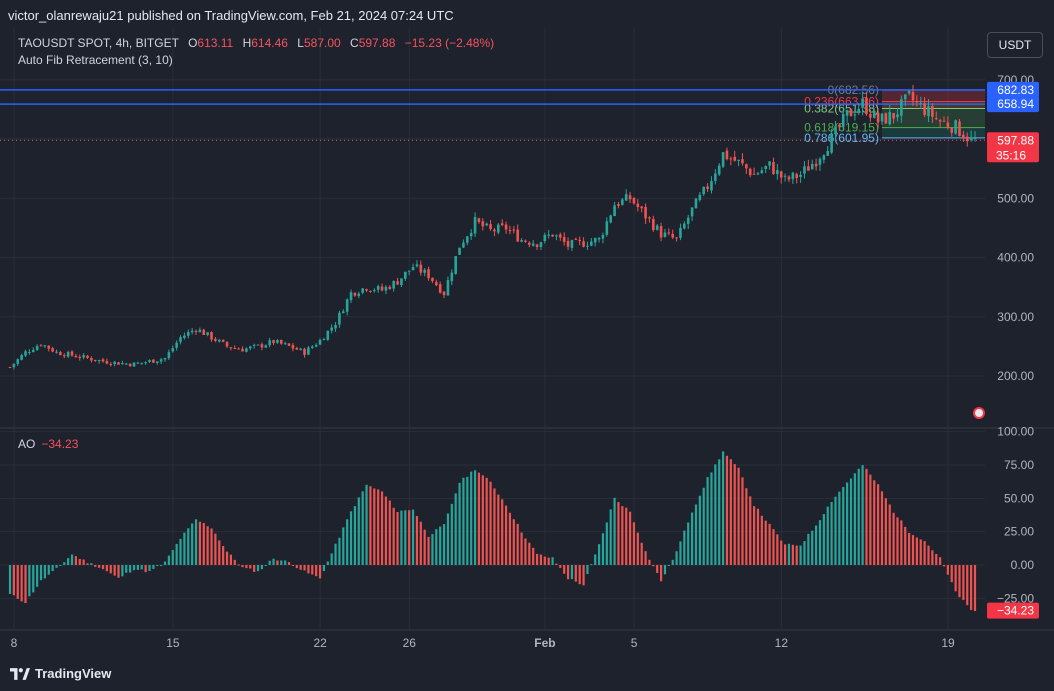 Image resolution: width=1054 pixels, height=691 pixels. What do you see at coordinates (1015, 598) in the screenshot?
I see `ao-tick-label: −25.00` at bounding box center [1015, 598].